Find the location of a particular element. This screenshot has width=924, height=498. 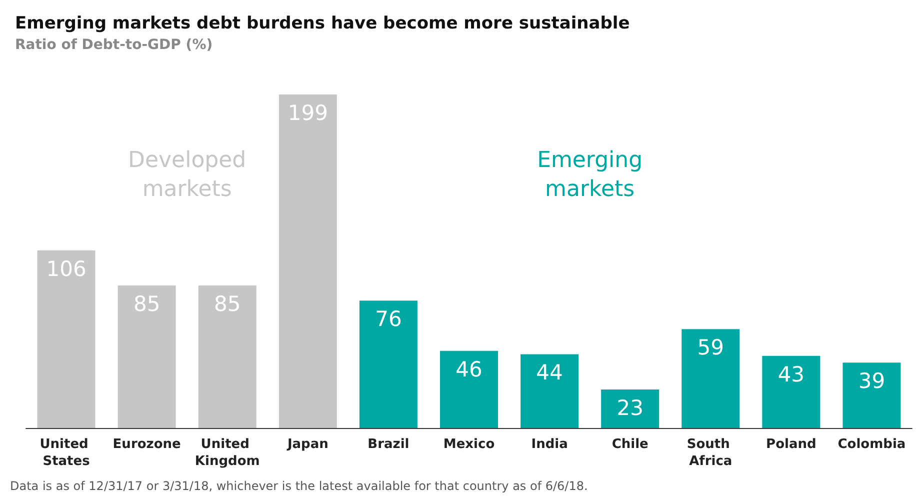

x-tick-label: Chile is located at coordinates (630, 444).